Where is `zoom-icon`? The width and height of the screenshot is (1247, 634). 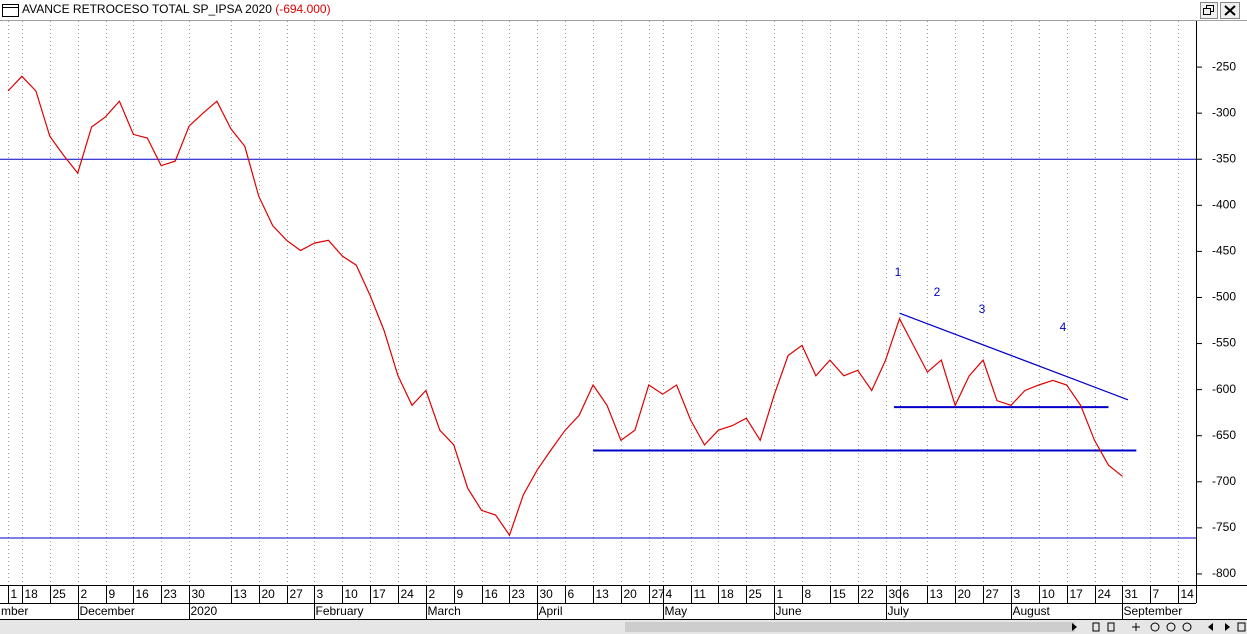
zoom-icon is located at coordinates (1187, 627).